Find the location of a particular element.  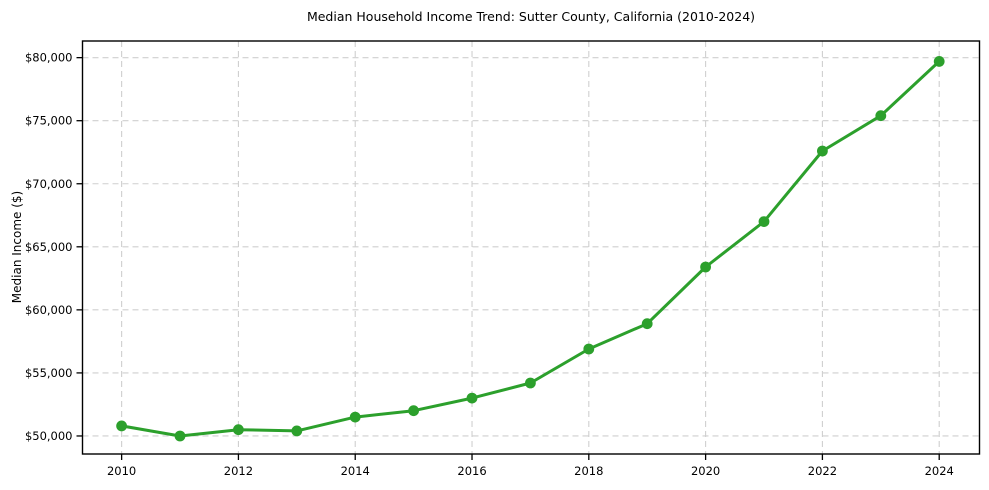

y-tick-label: $75,000 is located at coordinates (49, 121).